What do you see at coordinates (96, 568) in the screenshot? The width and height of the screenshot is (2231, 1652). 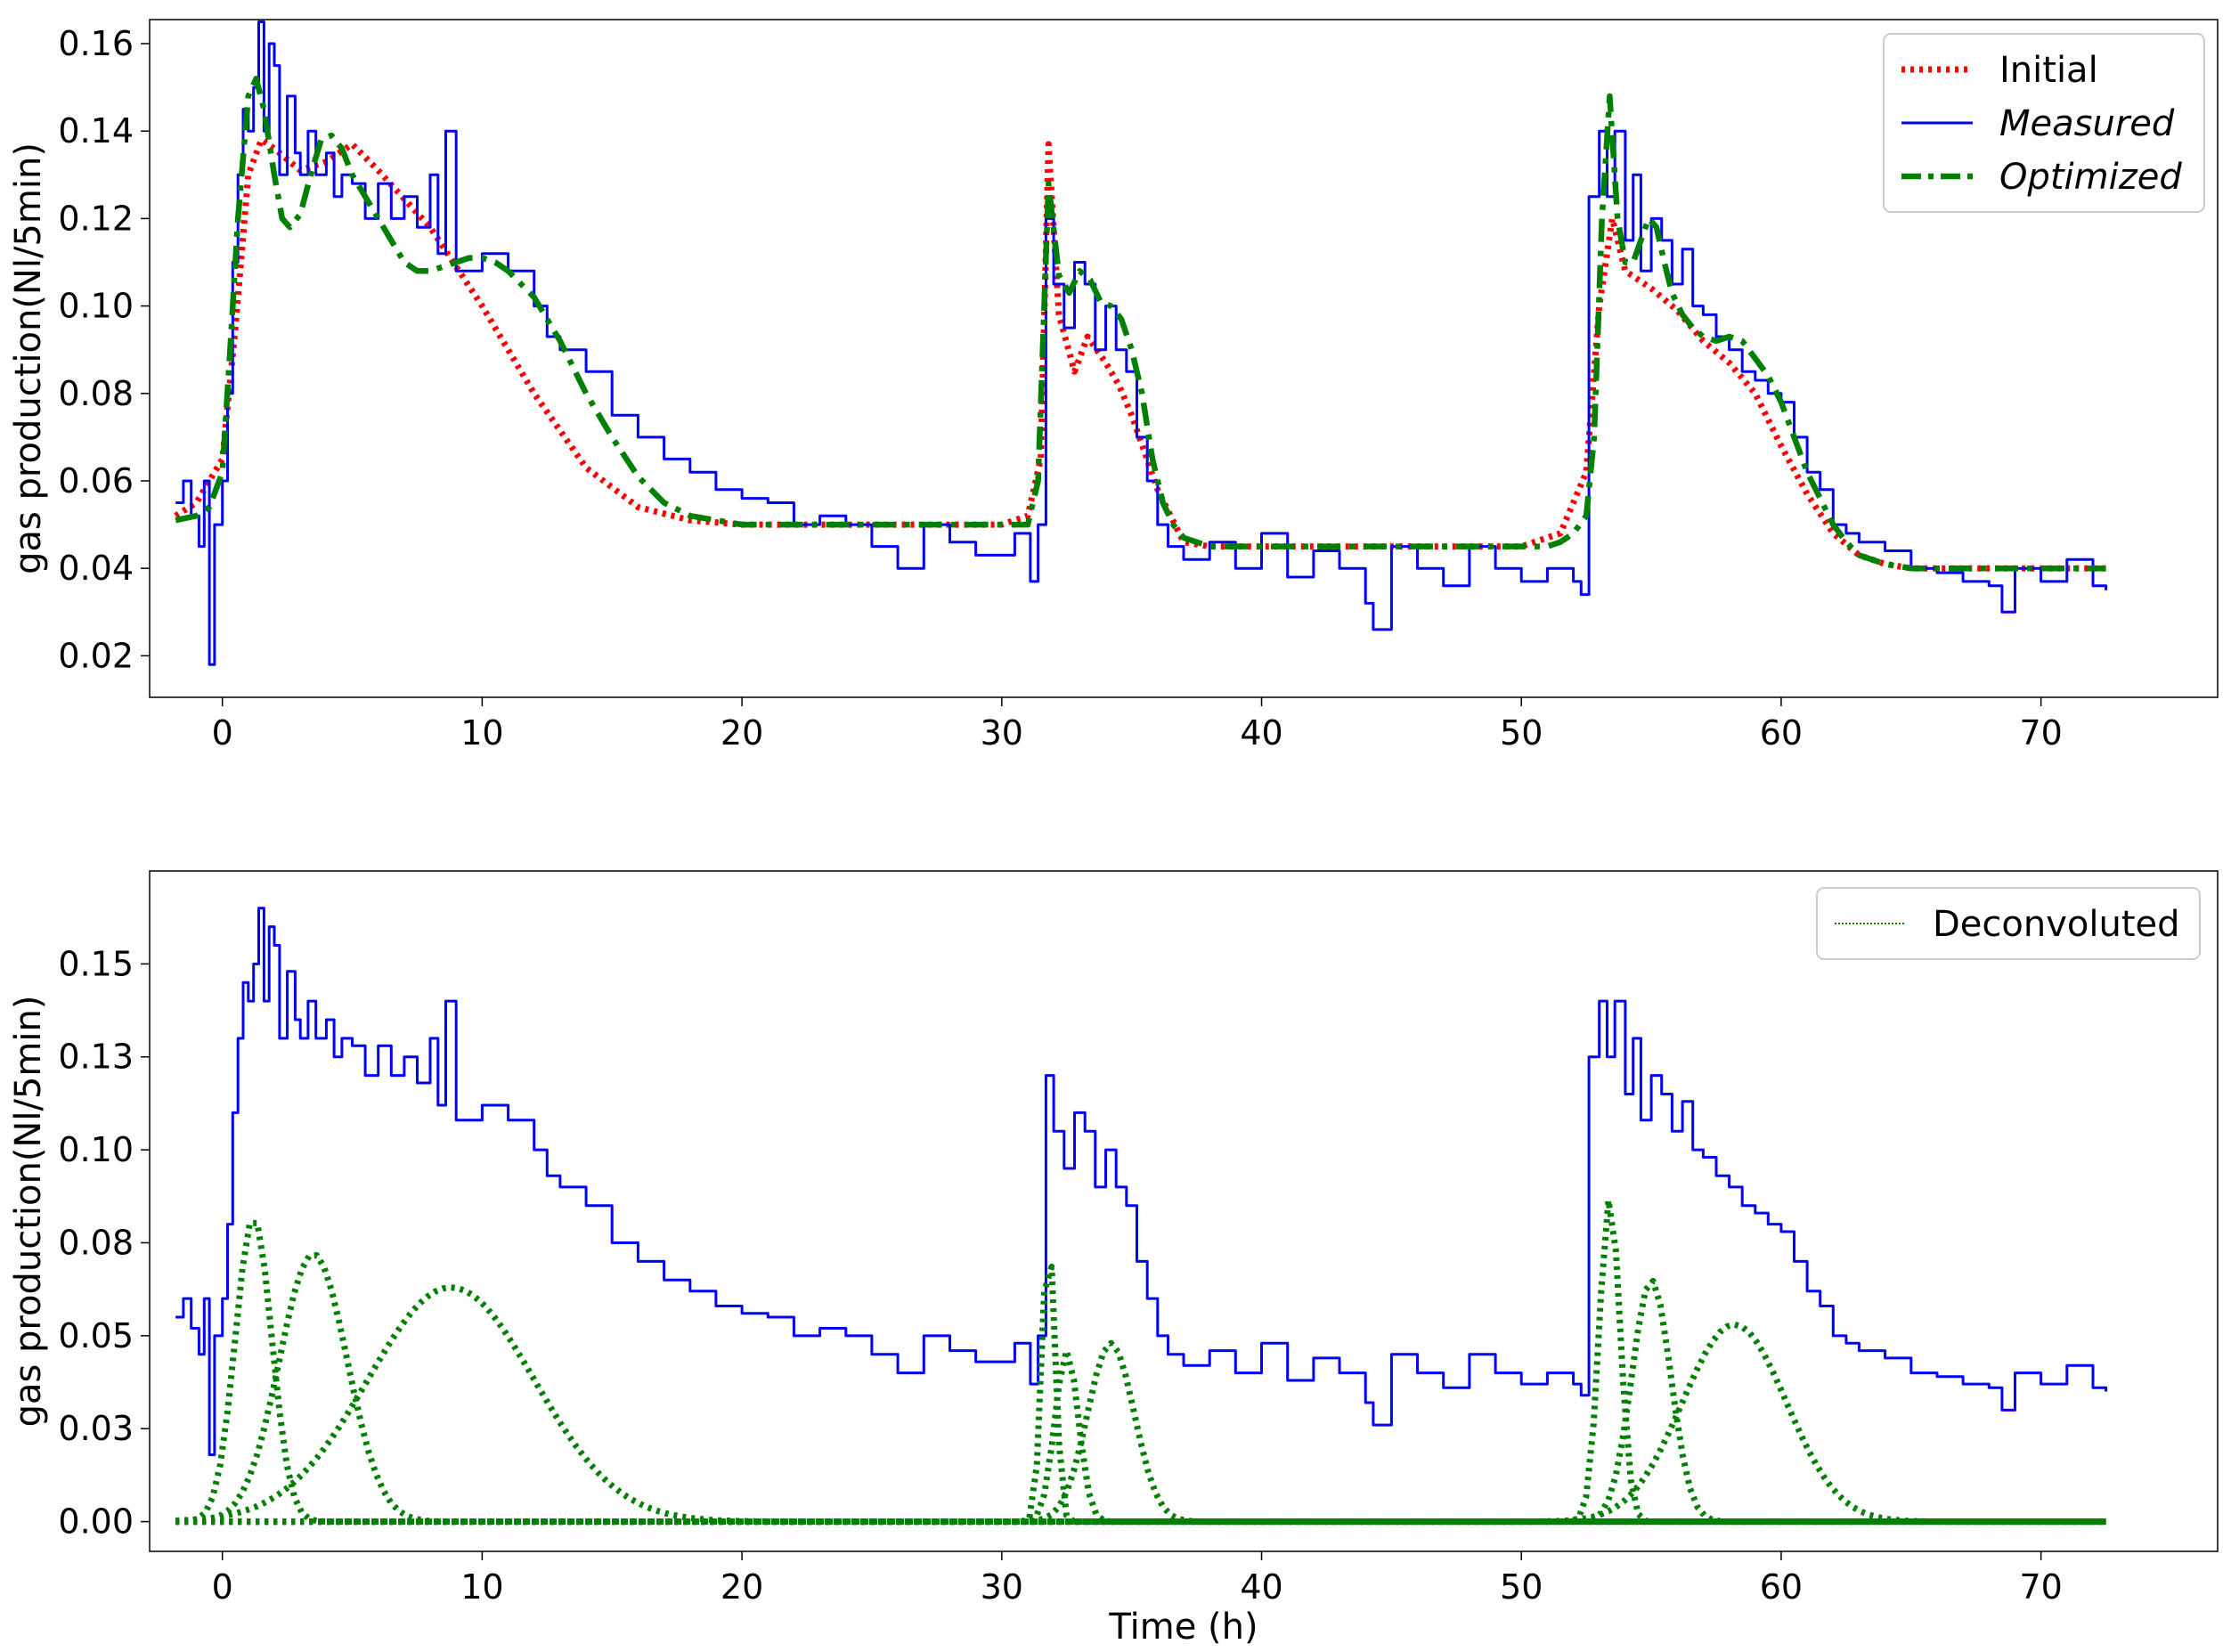 I see `y-tick-label: 0.04` at bounding box center [96, 568].